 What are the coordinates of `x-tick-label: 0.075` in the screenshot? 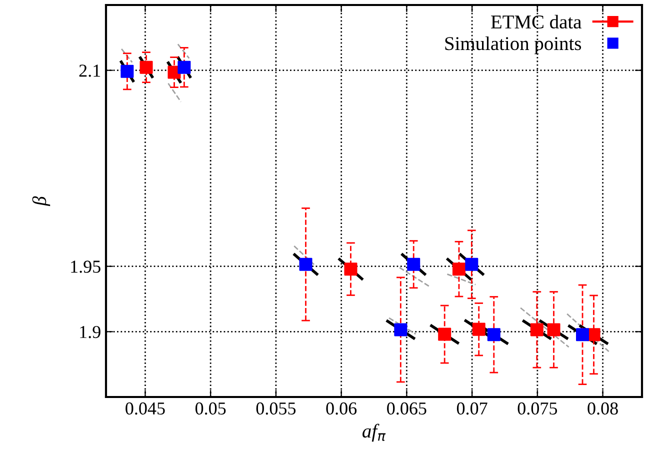 It's located at (538, 408).